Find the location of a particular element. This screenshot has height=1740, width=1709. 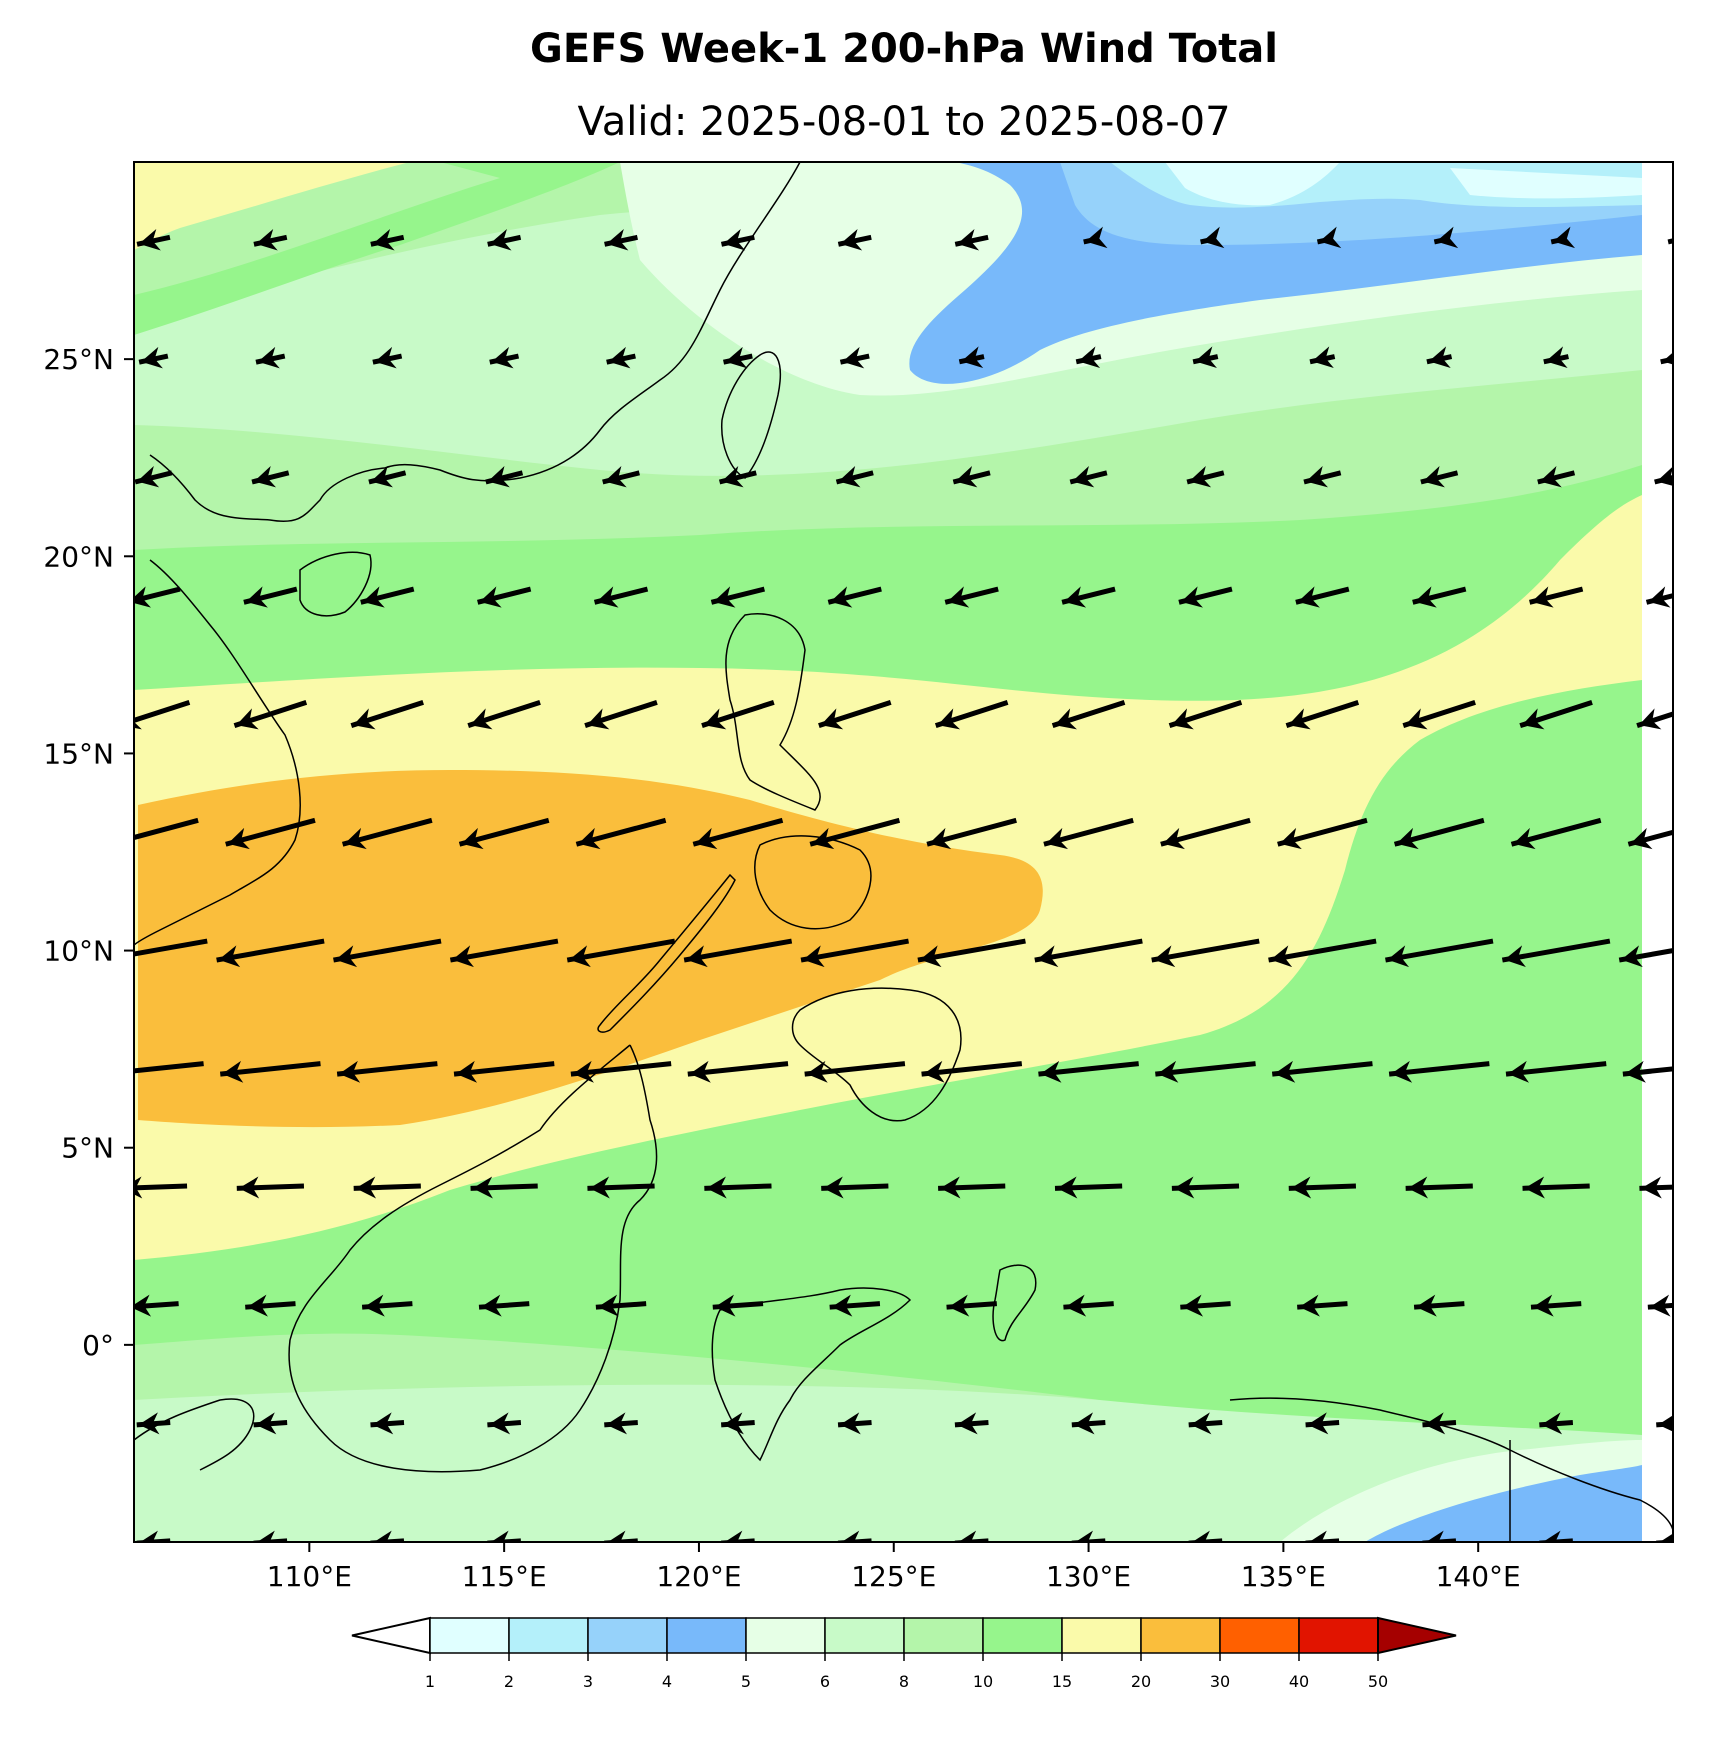

y-tick-label: 15°N is located at coordinates (78, 753).